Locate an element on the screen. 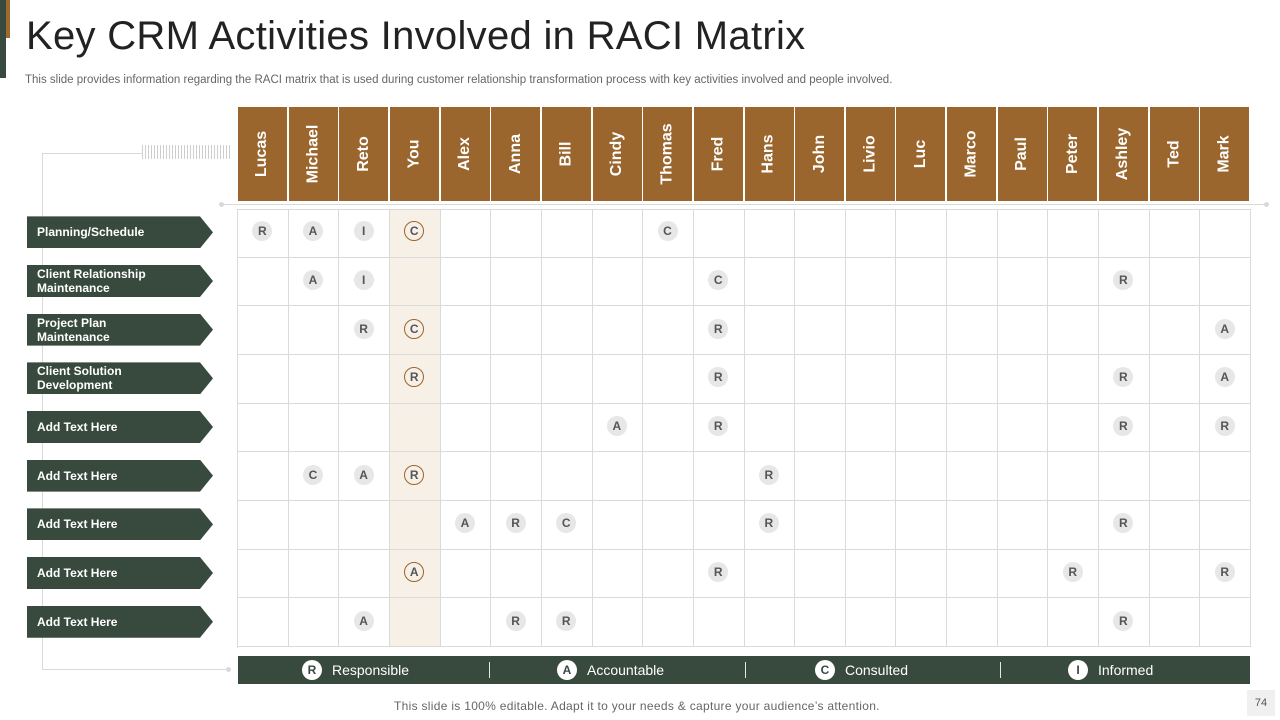 The height and width of the screenshot is (720, 1280). column-header-john: John is located at coordinates (820, 154).